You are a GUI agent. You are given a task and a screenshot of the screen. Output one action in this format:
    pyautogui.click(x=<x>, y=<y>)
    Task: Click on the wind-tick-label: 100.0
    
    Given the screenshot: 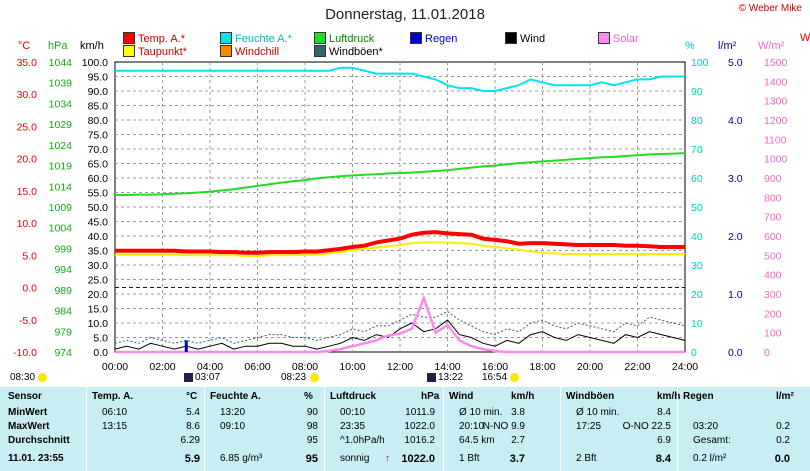 What is the action you would take?
    pyautogui.click(x=95, y=63)
    